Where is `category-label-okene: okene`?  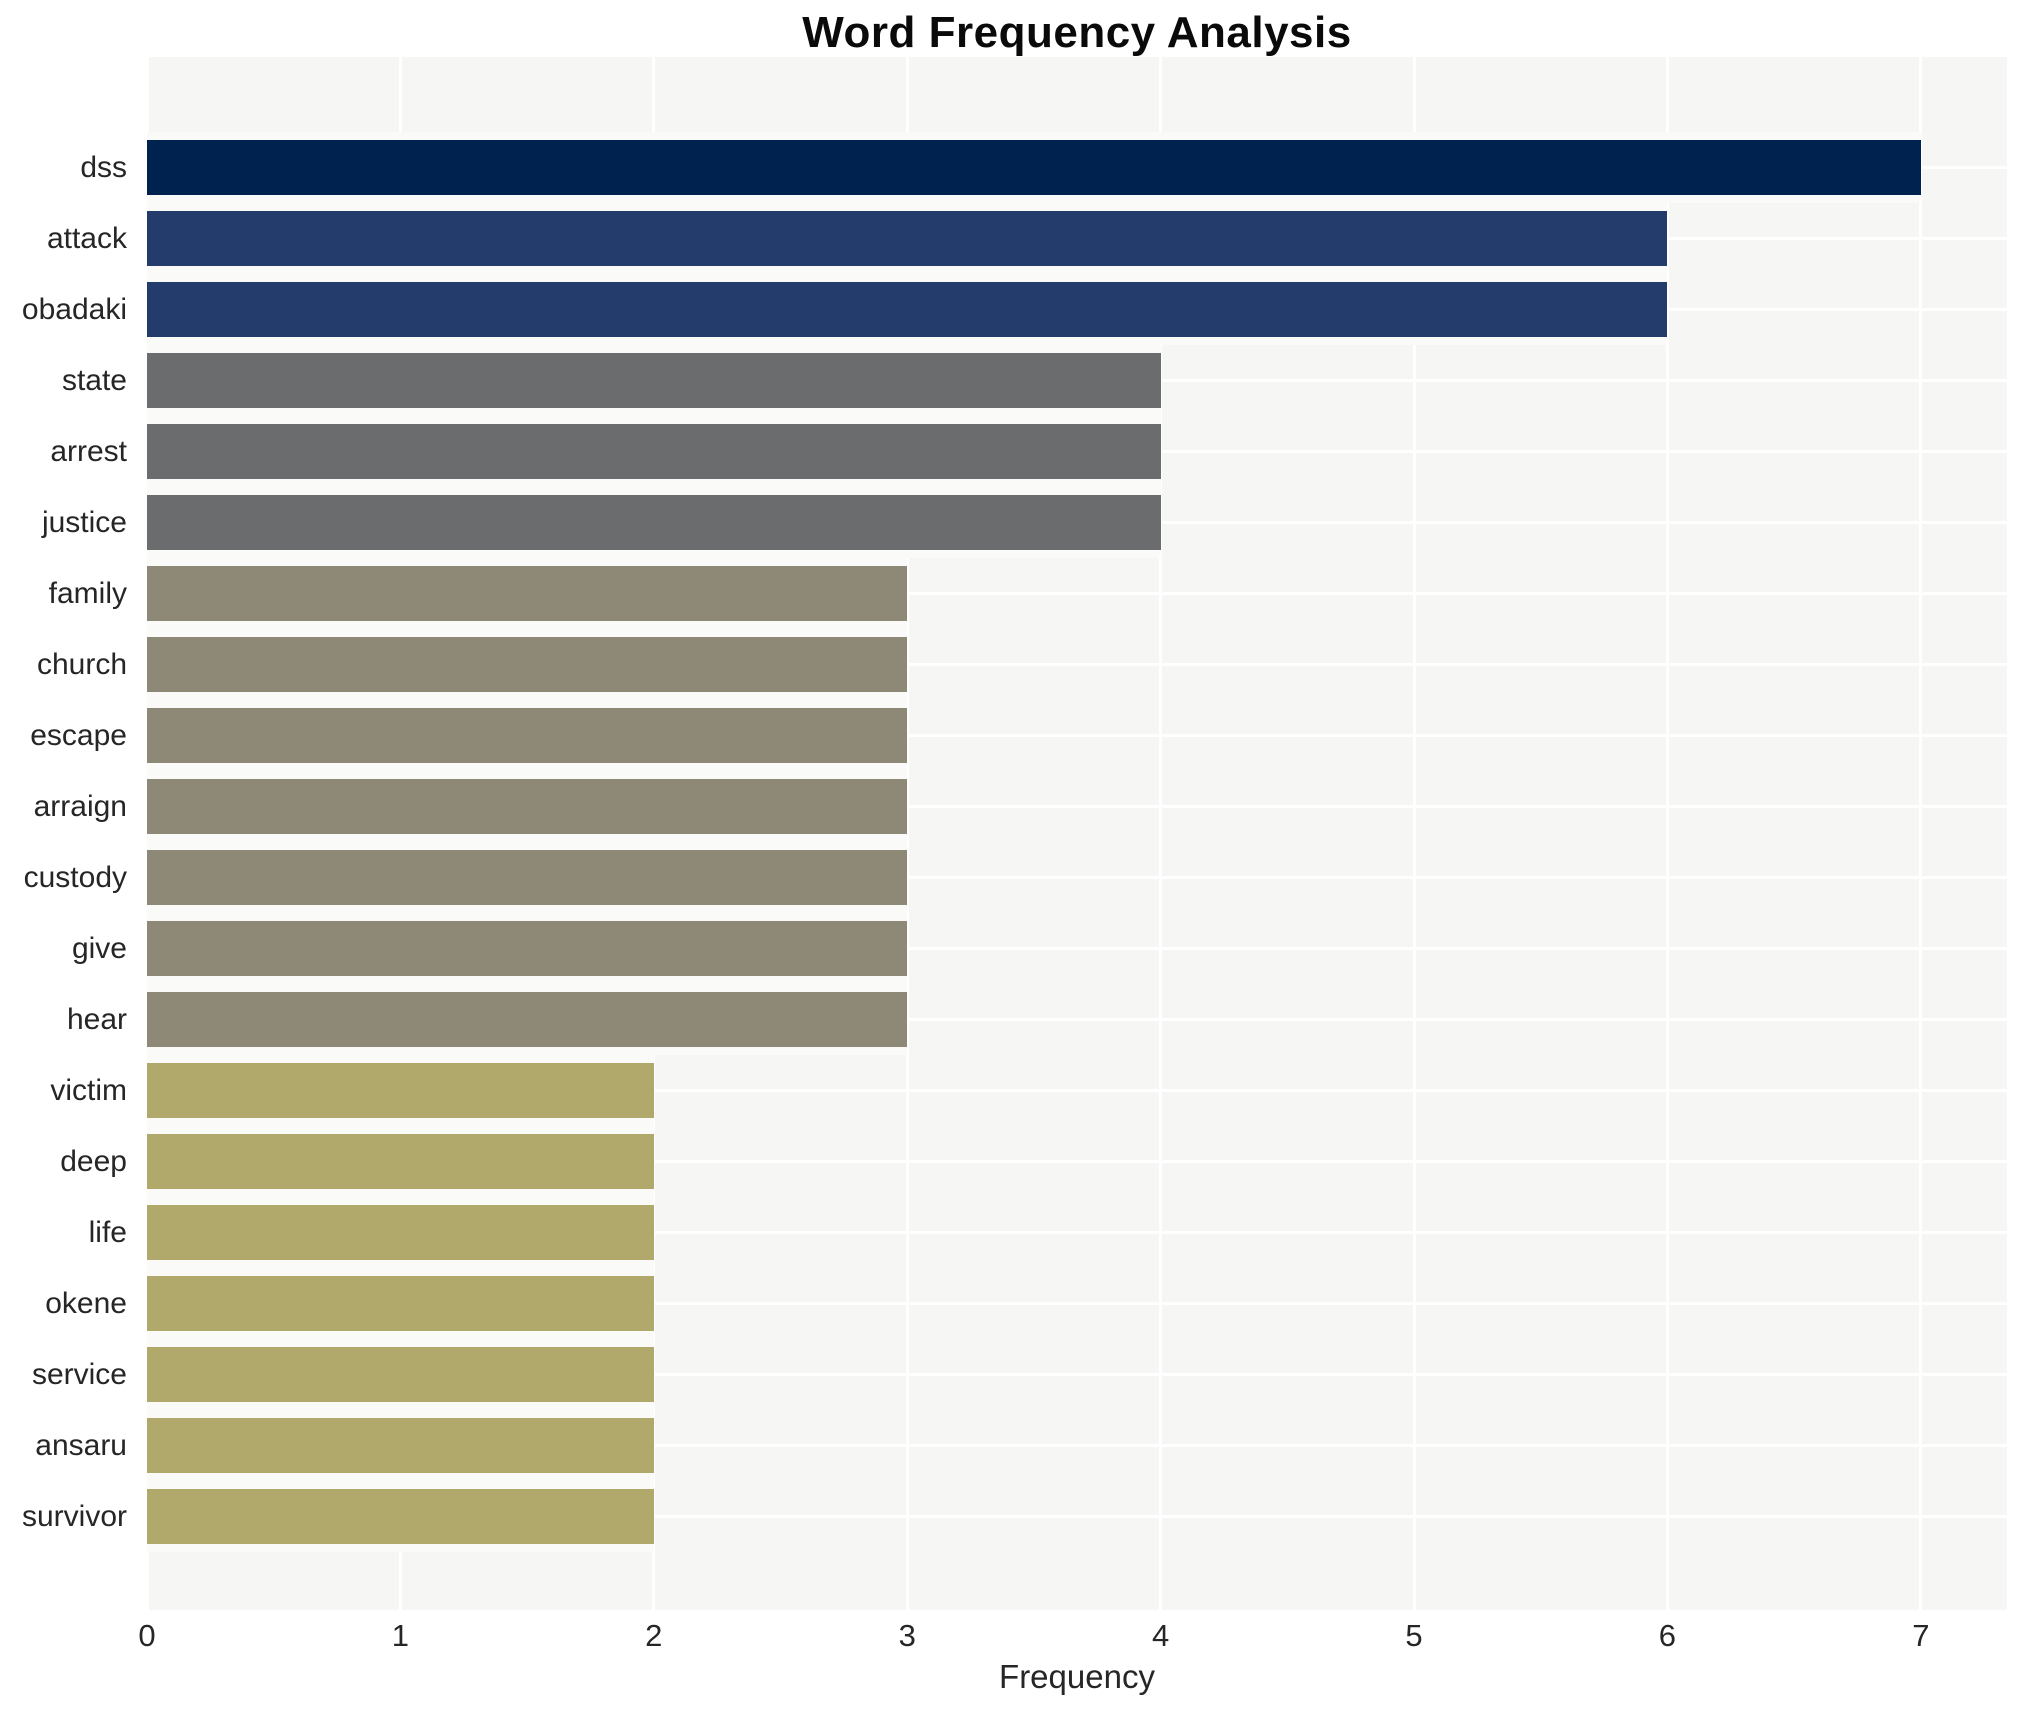
category-label-okene: okene is located at coordinates (86, 1303).